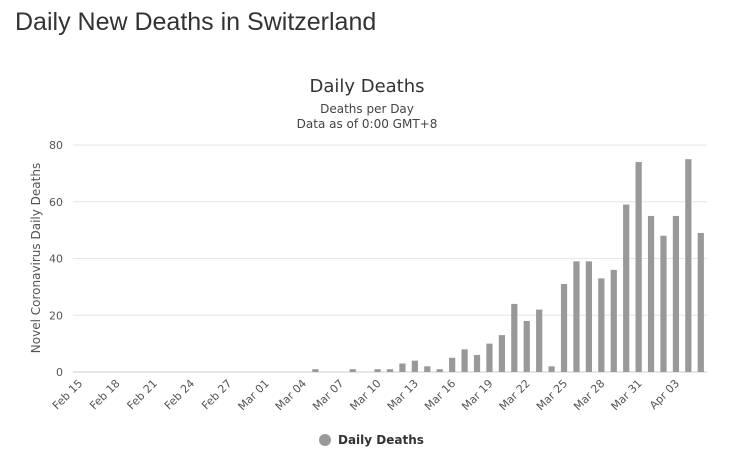  Describe the element at coordinates (627, 395) in the screenshot. I see `x-tick-label: Mar 31` at that location.